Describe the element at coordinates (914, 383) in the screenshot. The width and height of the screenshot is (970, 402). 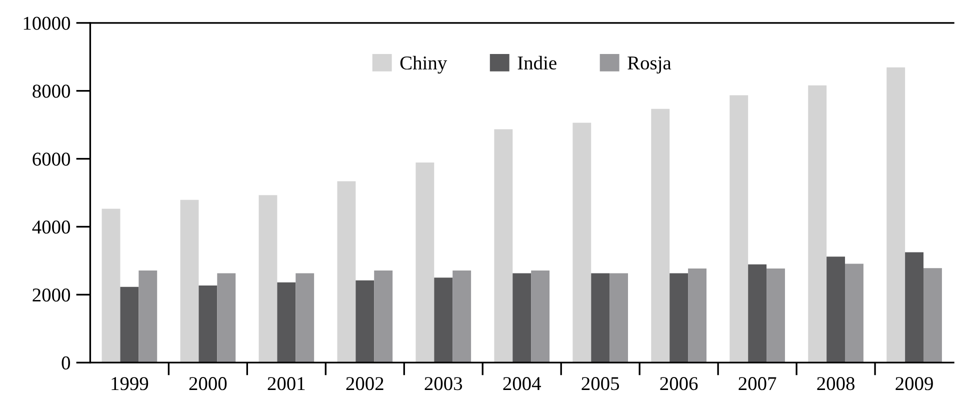
I see `x-tick-label: 2009` at that location.